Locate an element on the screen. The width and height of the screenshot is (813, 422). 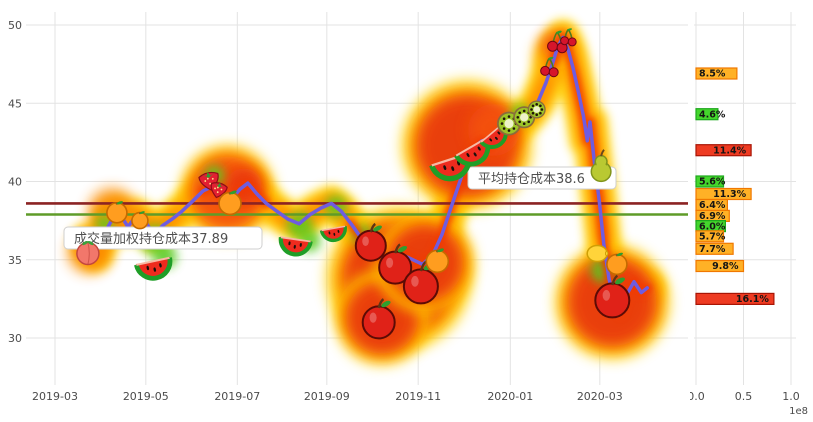
annotation-vwap-cost-box is located at coordinates (163, 238).